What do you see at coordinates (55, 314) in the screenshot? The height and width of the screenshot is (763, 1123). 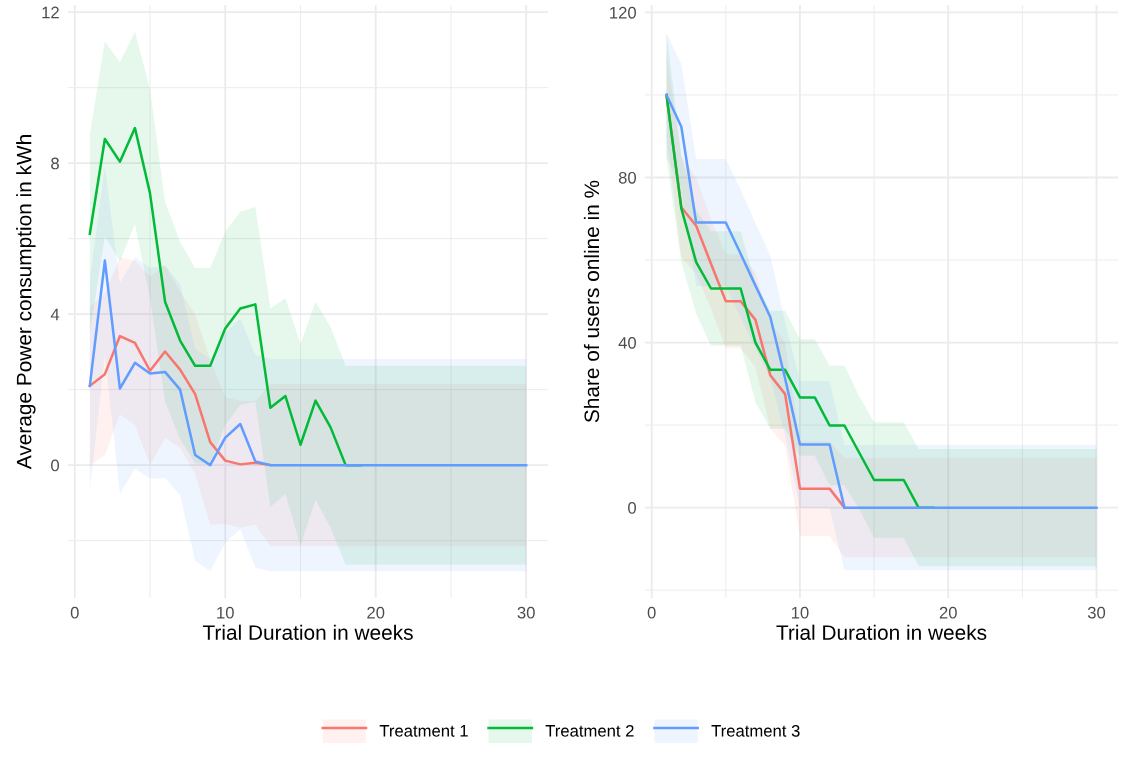 I see `y-tick-label: 4` at bounding box center [55, 314].